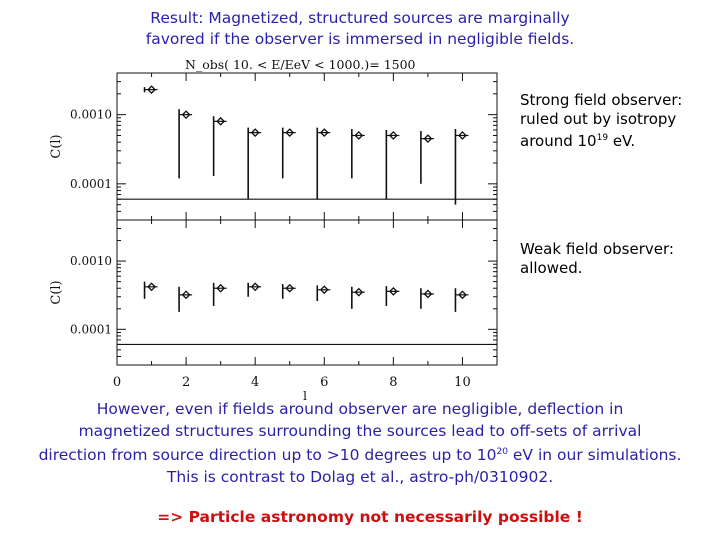 This screenshot has width=720, height=540. Describe the element at coordinates (620, 259) in the screenshot. I see `weak-field-note: Weak field observer: allowed.` at that location.